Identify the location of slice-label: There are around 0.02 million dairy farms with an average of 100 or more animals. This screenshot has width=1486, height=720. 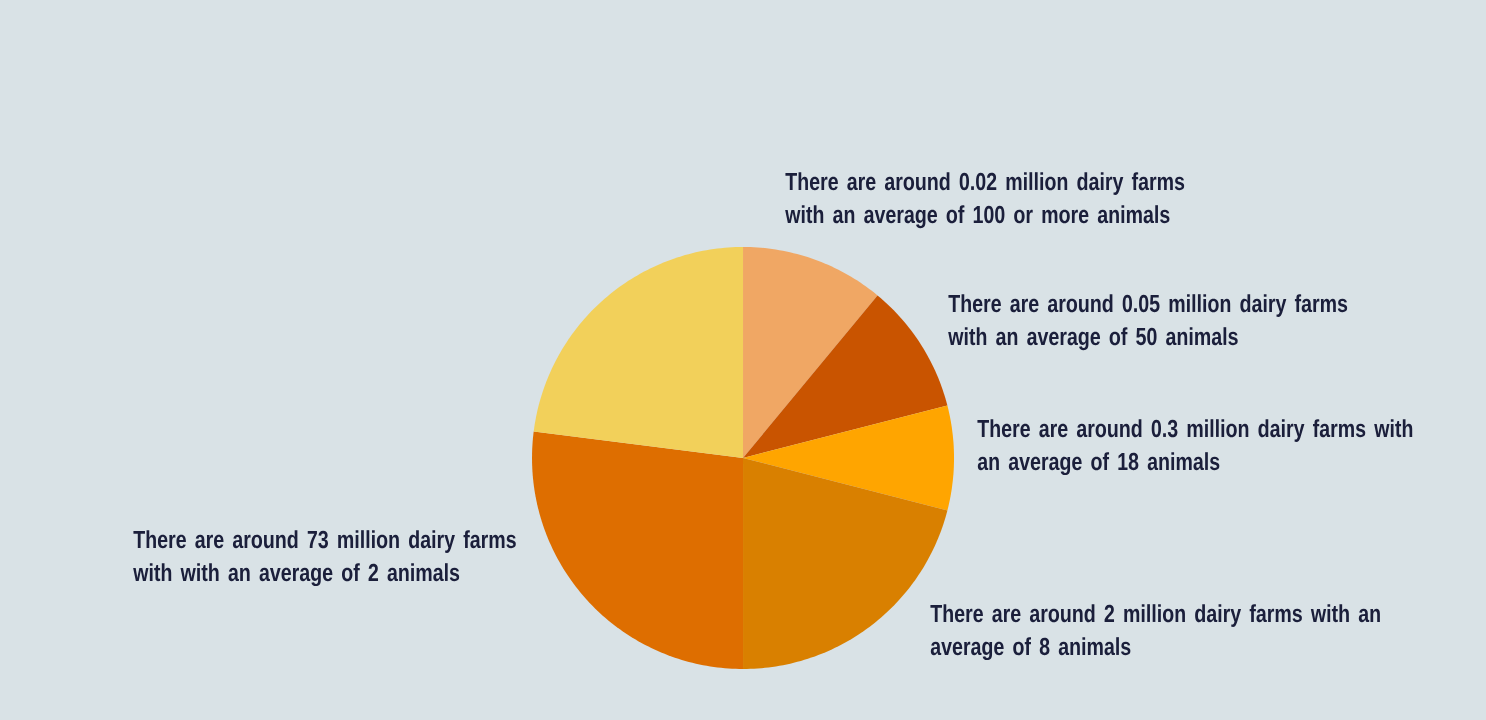
(985, 200).